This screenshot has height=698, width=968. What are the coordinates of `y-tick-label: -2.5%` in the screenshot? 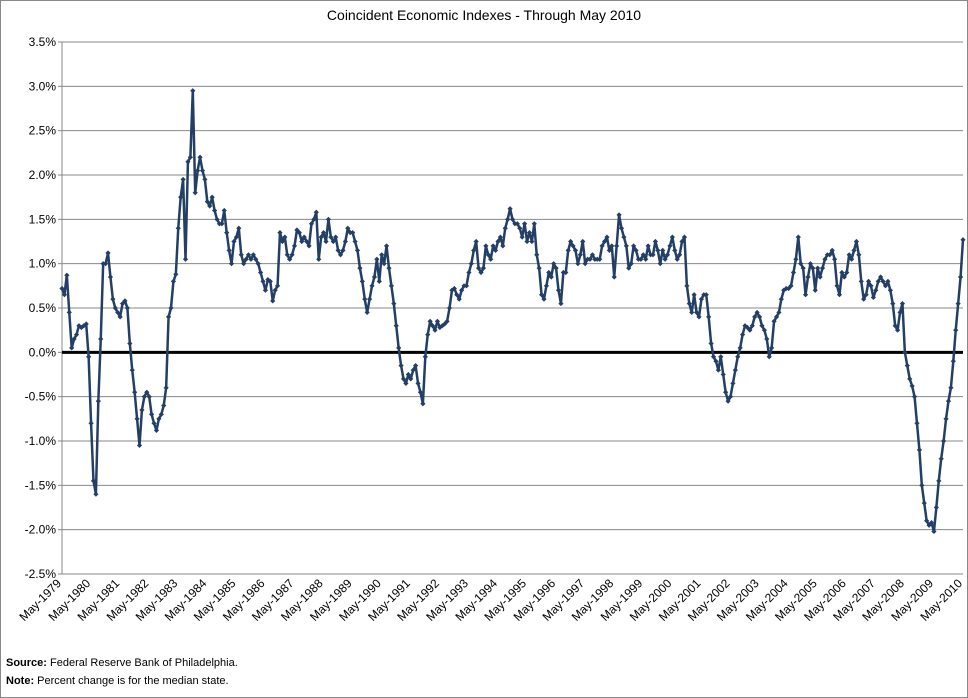 It's located at (41, 574).